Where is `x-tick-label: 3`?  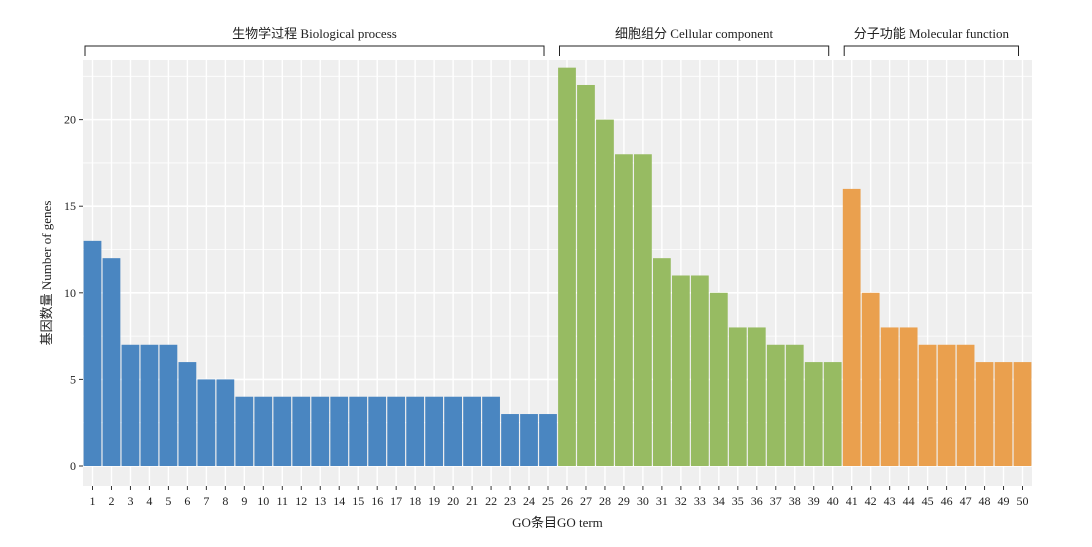 x-tick-label: 3 is located at coordinates (130, 501).